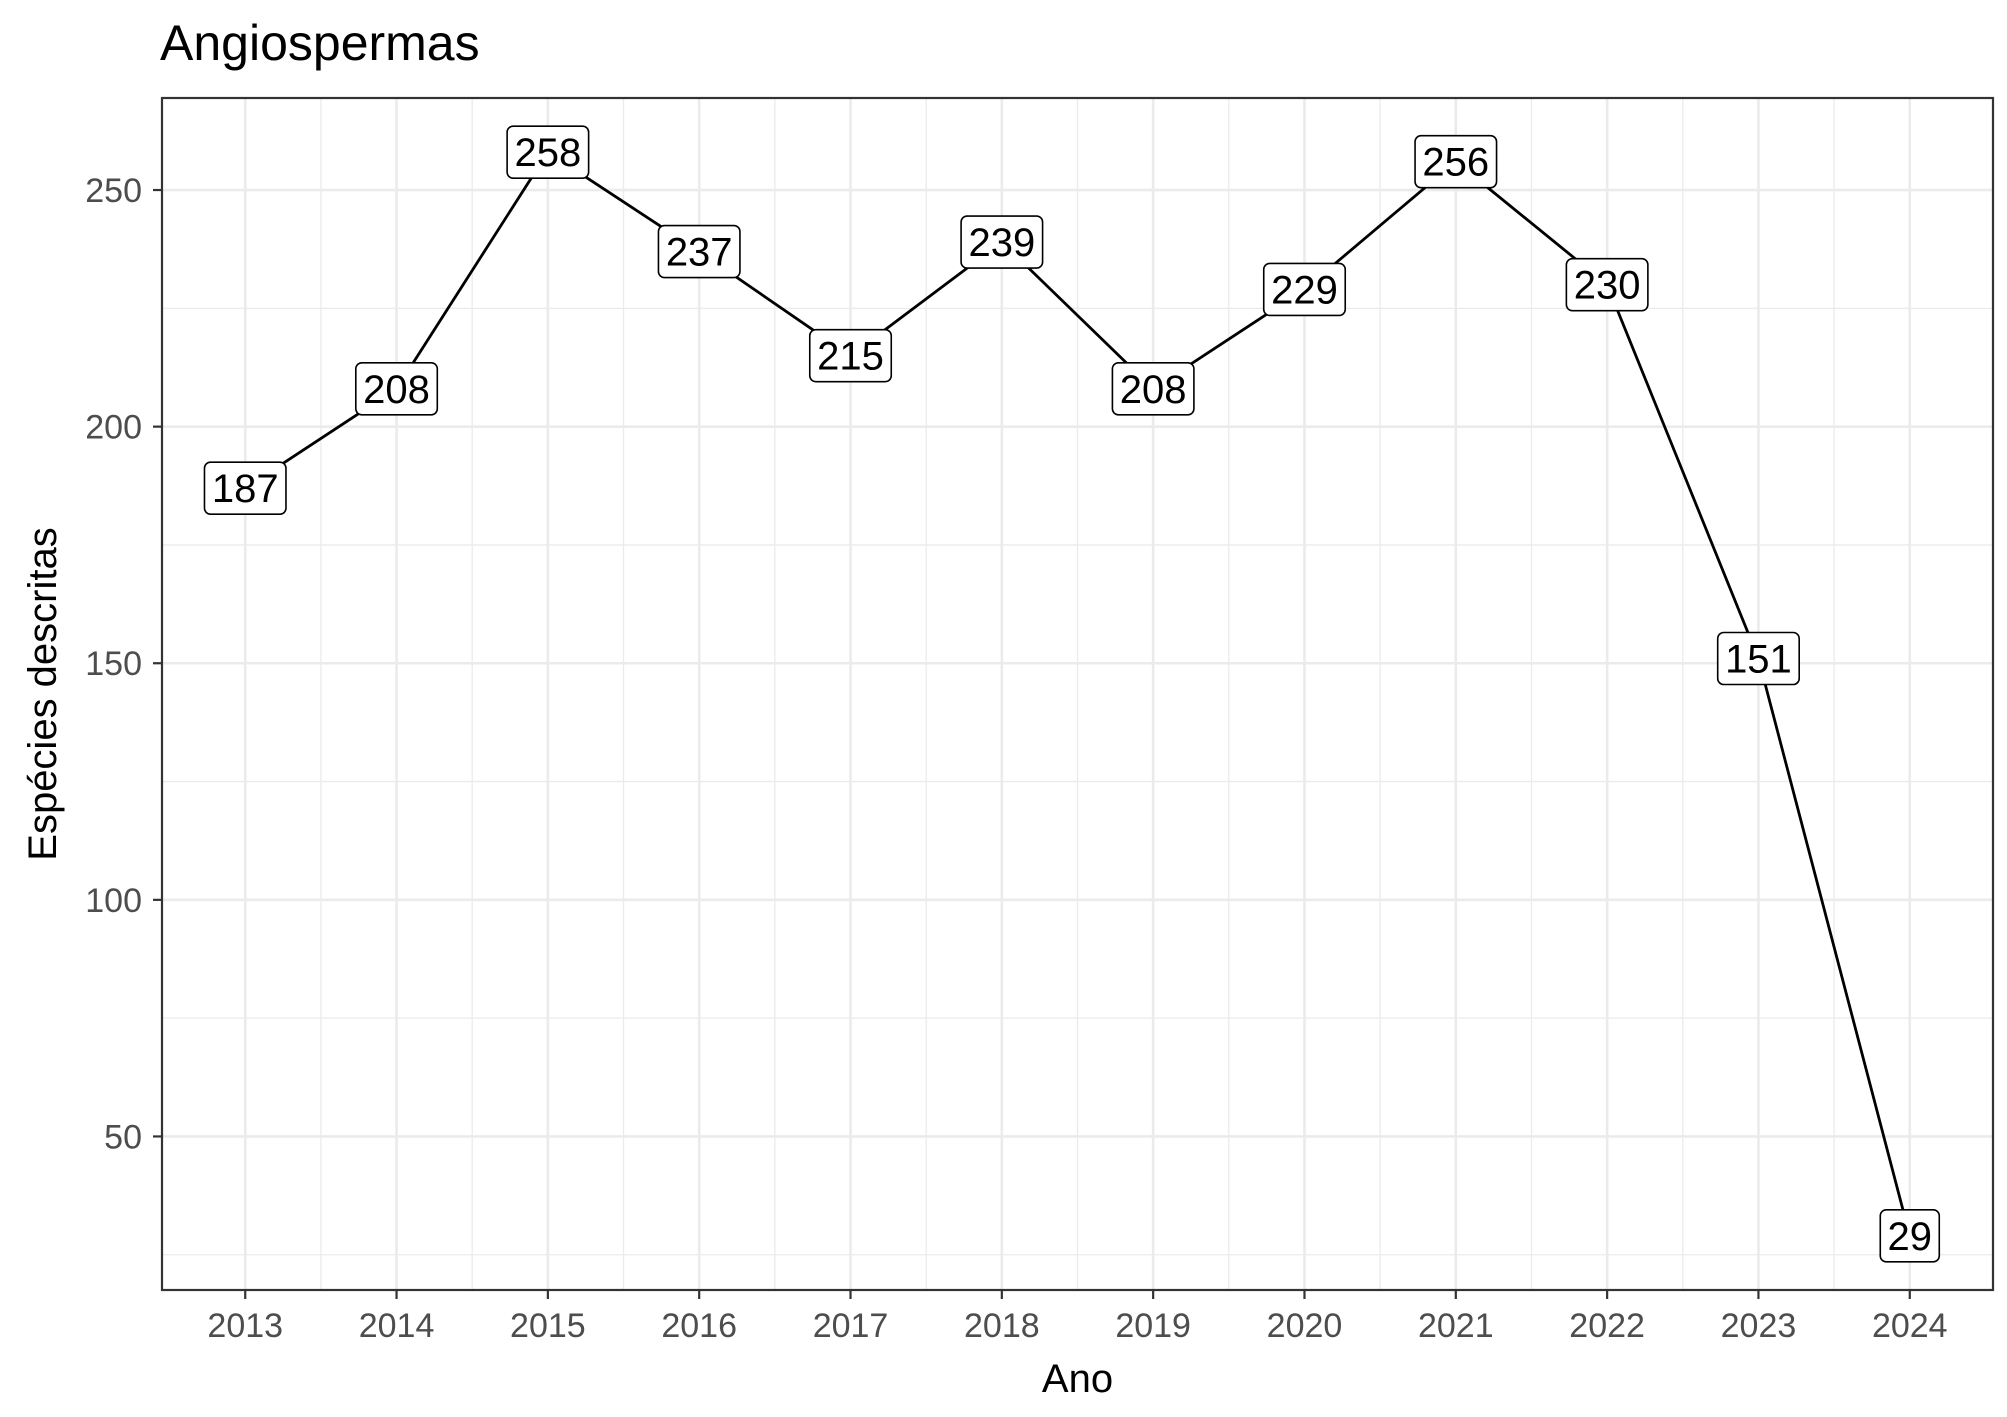  I want to click on data-label-text: 187, so click(245, 489).